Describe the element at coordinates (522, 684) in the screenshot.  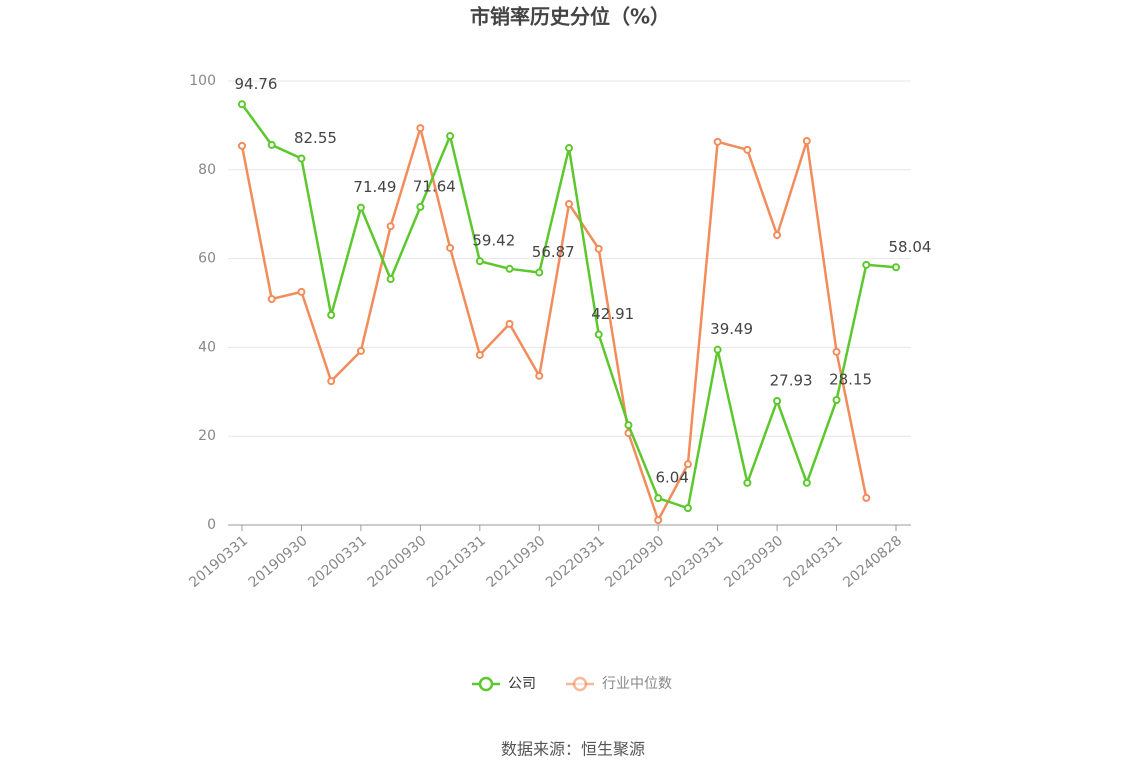
I see `legend-label: 公司` at that location.